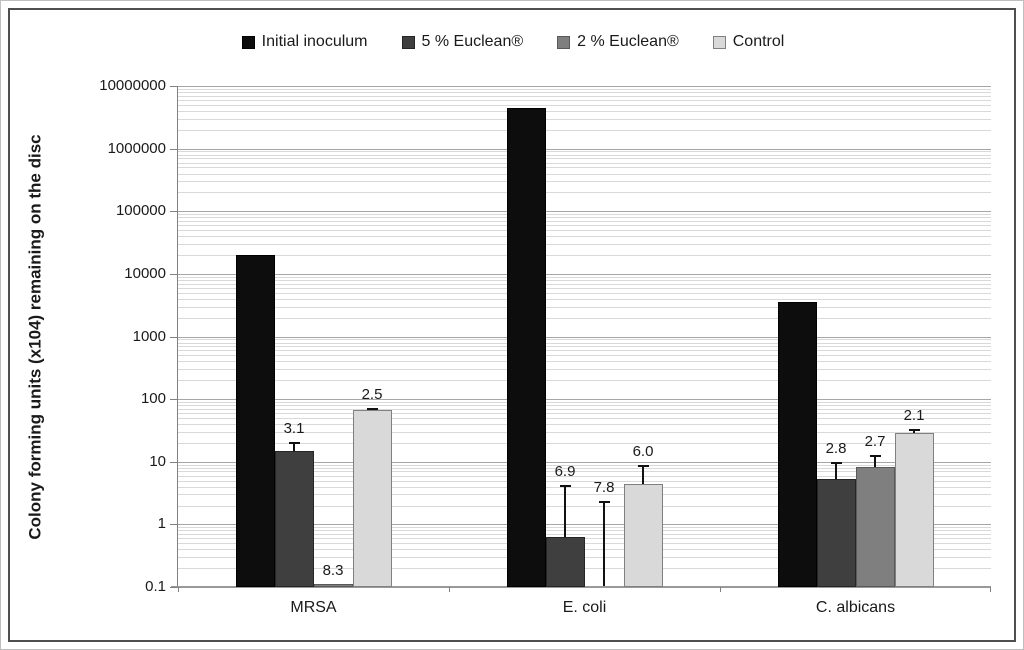 This screenshot has width=1024, height=650. I want to click on x-category-label: C. albicans, so click(855, 607).